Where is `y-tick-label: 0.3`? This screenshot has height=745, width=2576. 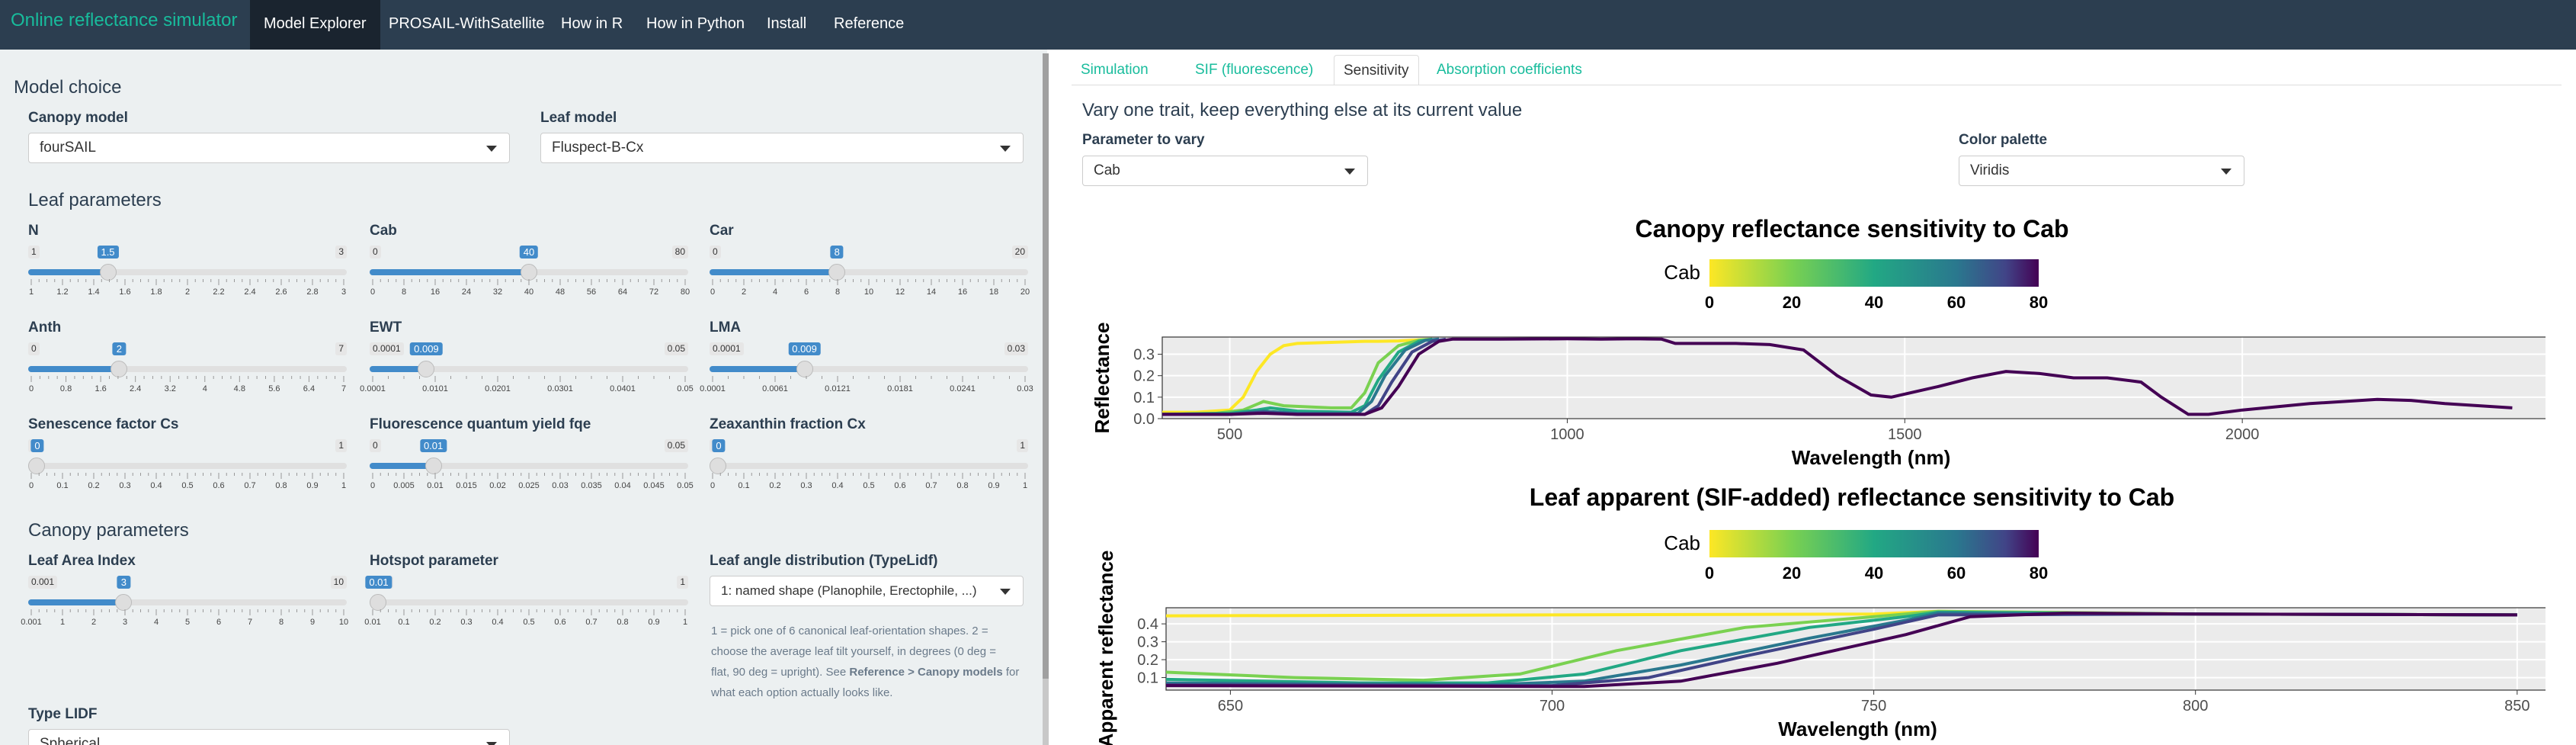
y-tick-label: 0.3 is located at coordinates (1144, 355).